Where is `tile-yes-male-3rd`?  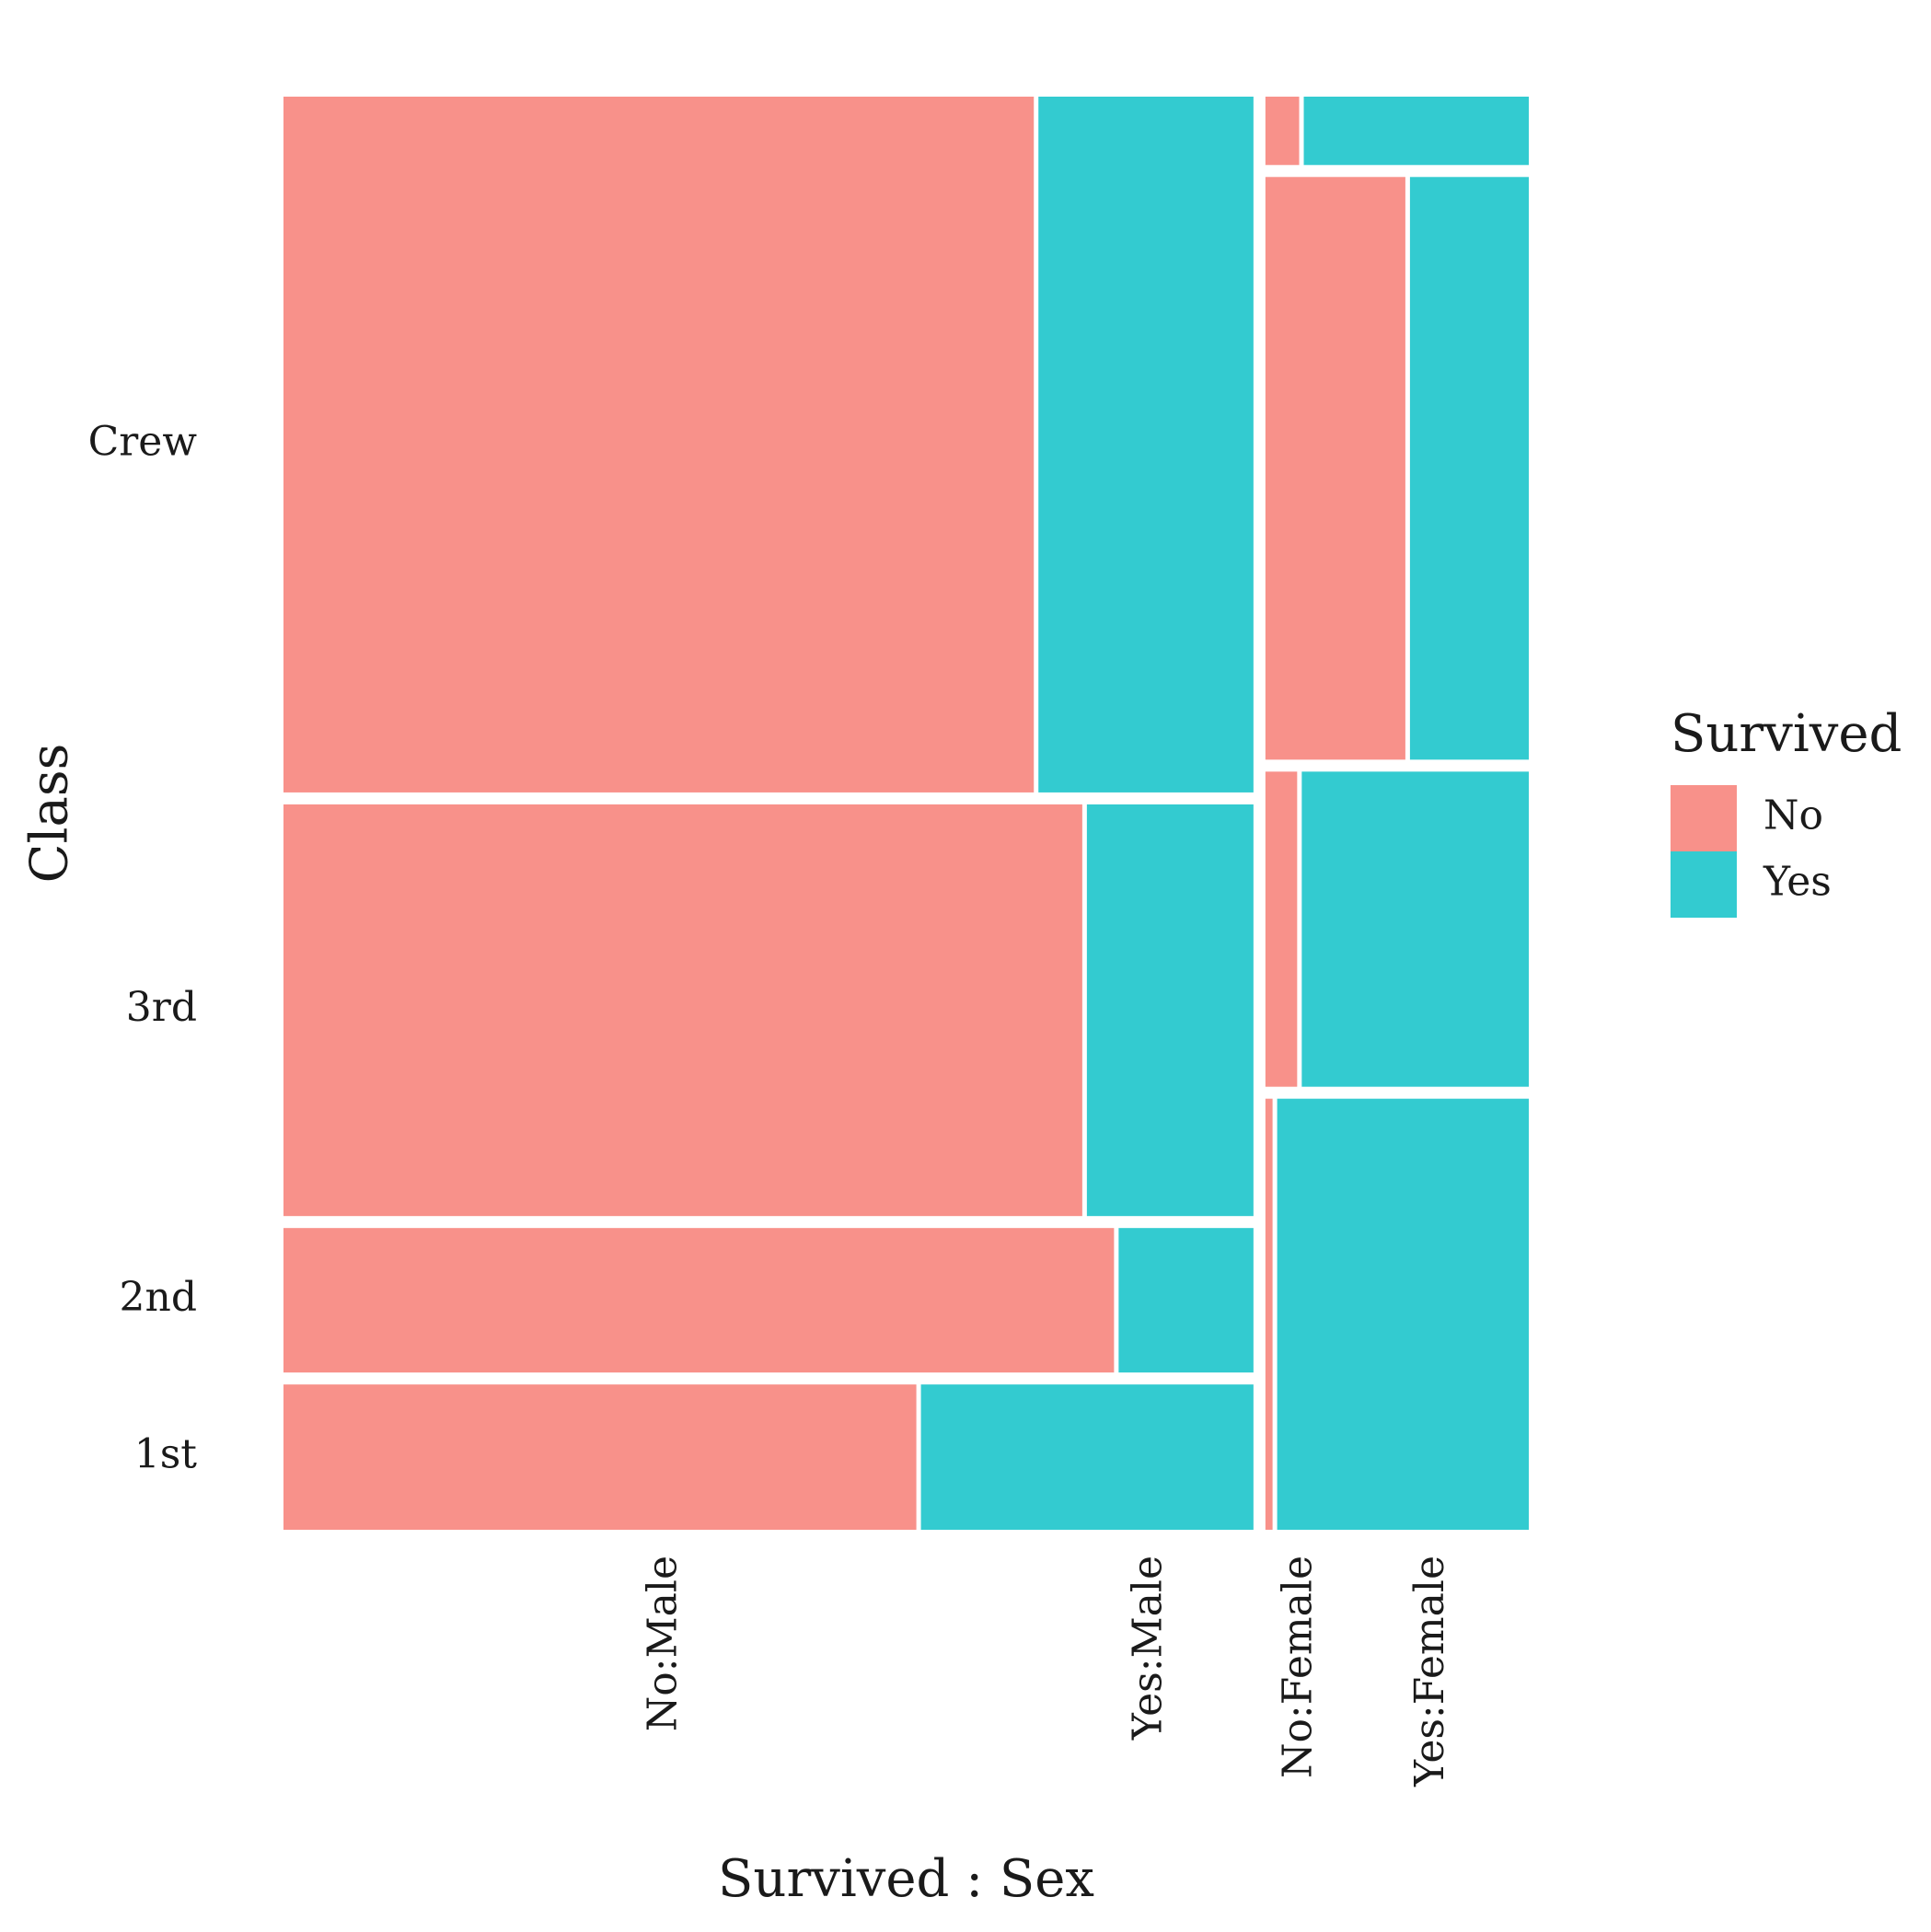
tile-yes-male-3rd is located at coordinates (1170, 1011).